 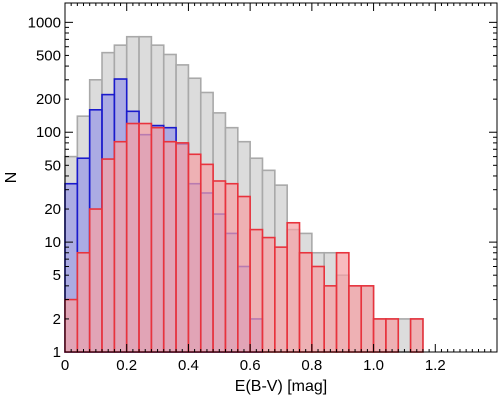 I want to click on x-tick-label: 0.6, so click(x=250, y=365).